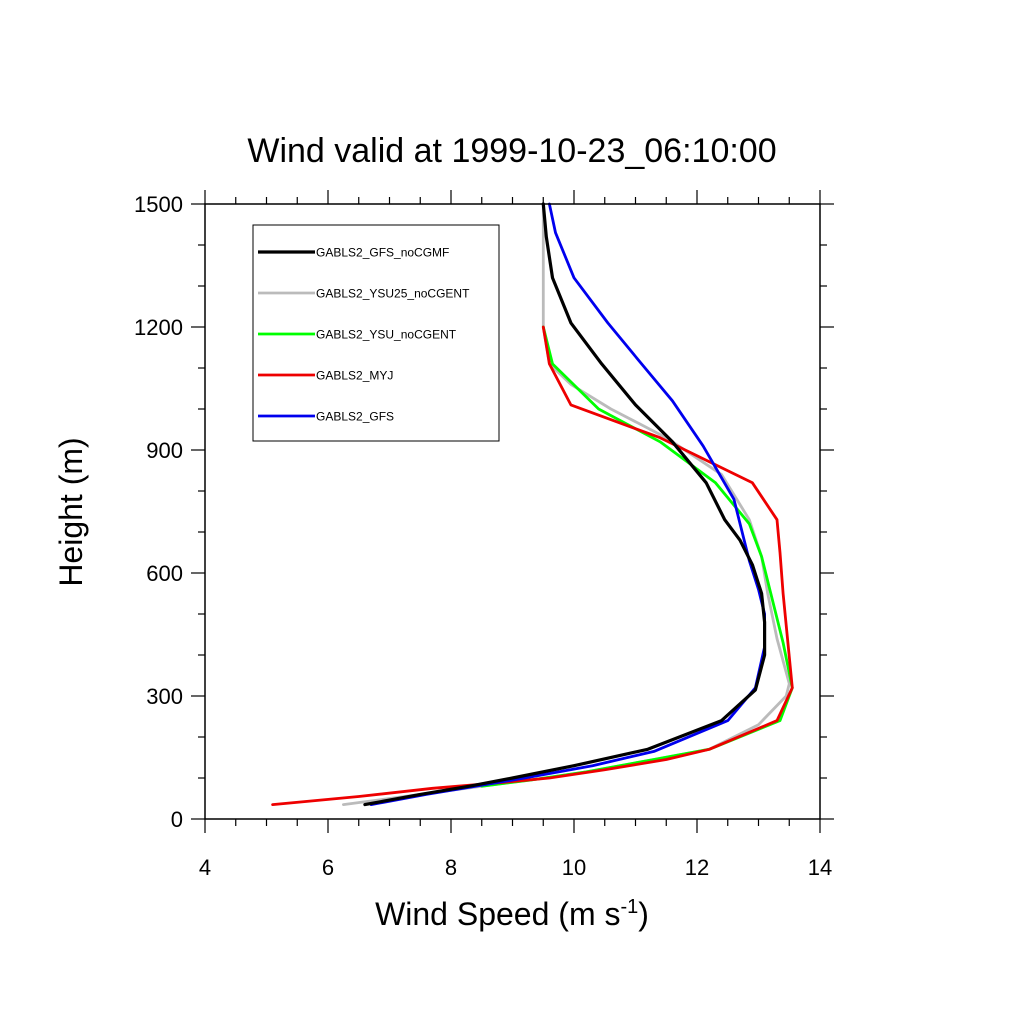  I want to click on y-tick-label: 900, so click(164, 450).